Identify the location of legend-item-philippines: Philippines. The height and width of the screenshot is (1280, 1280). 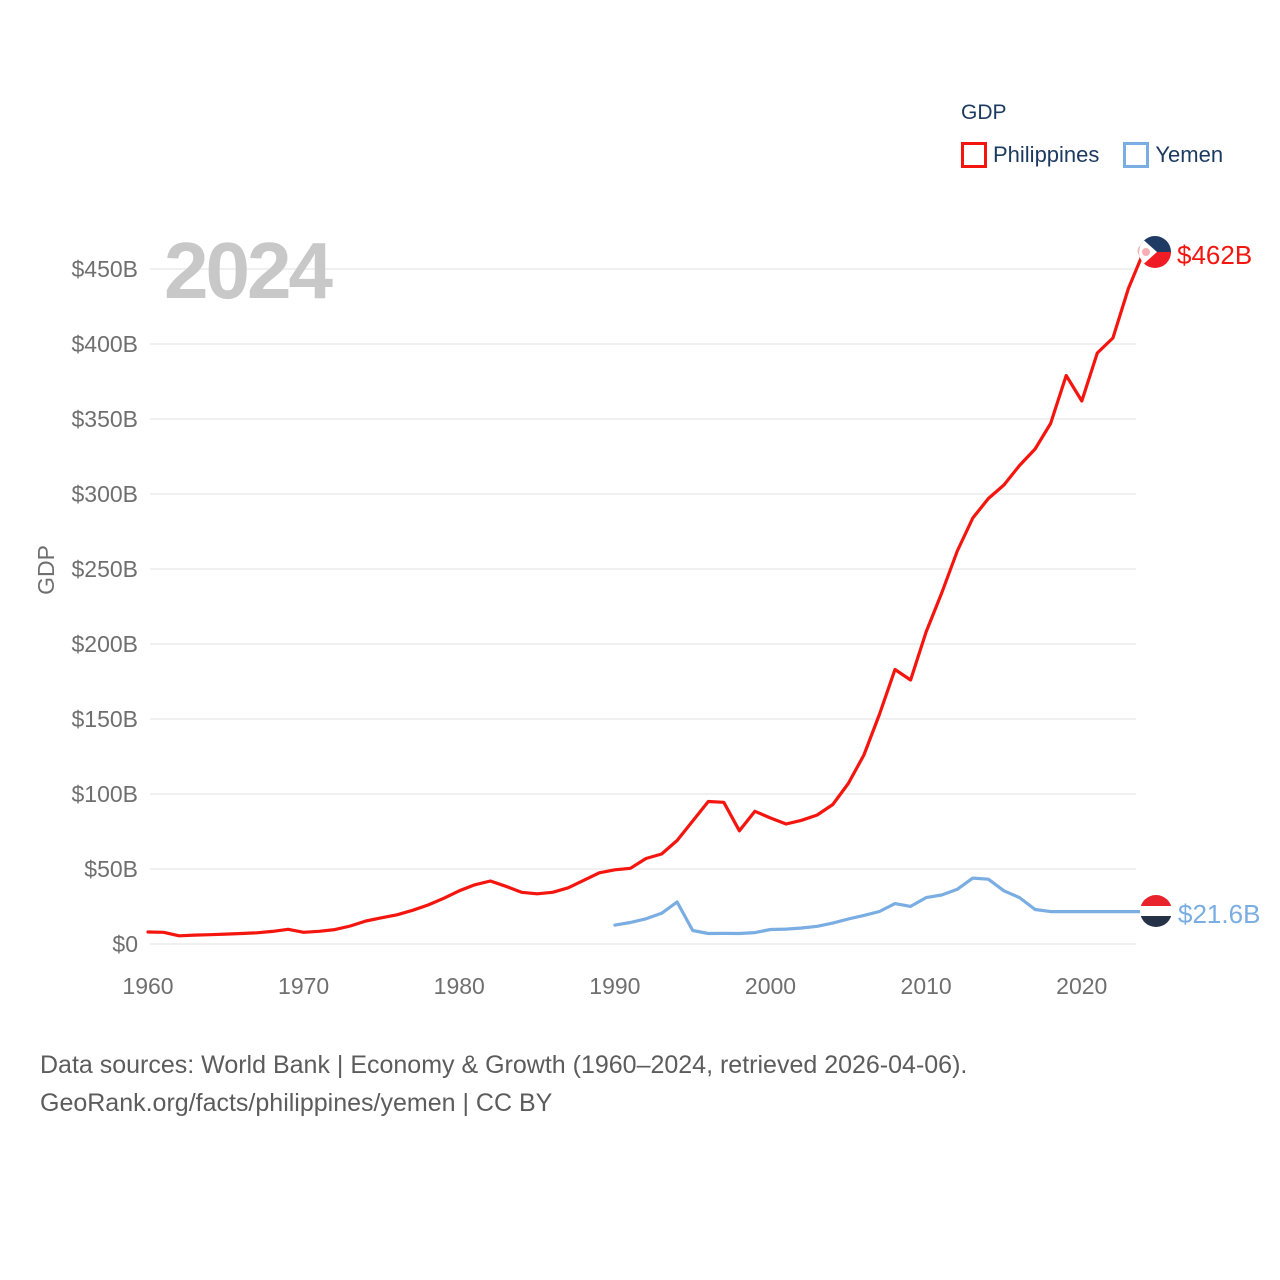
(1030, 155).